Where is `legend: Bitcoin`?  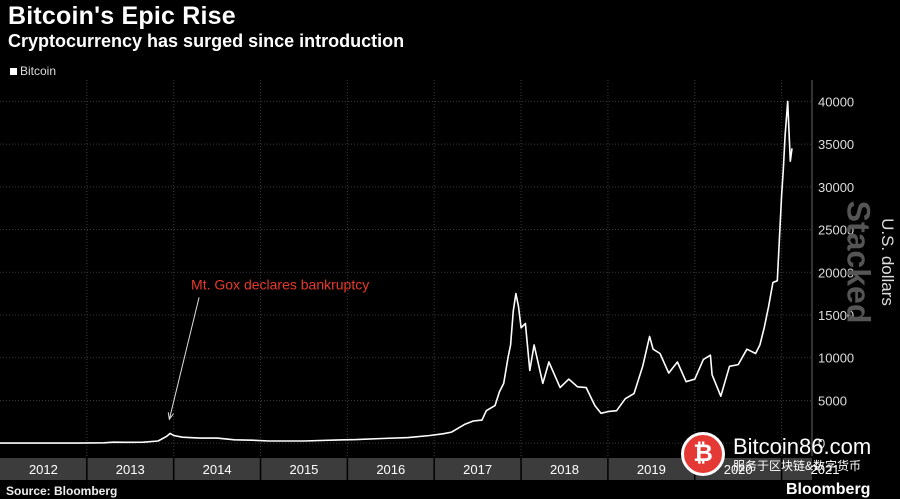 legend: Bitcoin is located at coordinates (33, 71).